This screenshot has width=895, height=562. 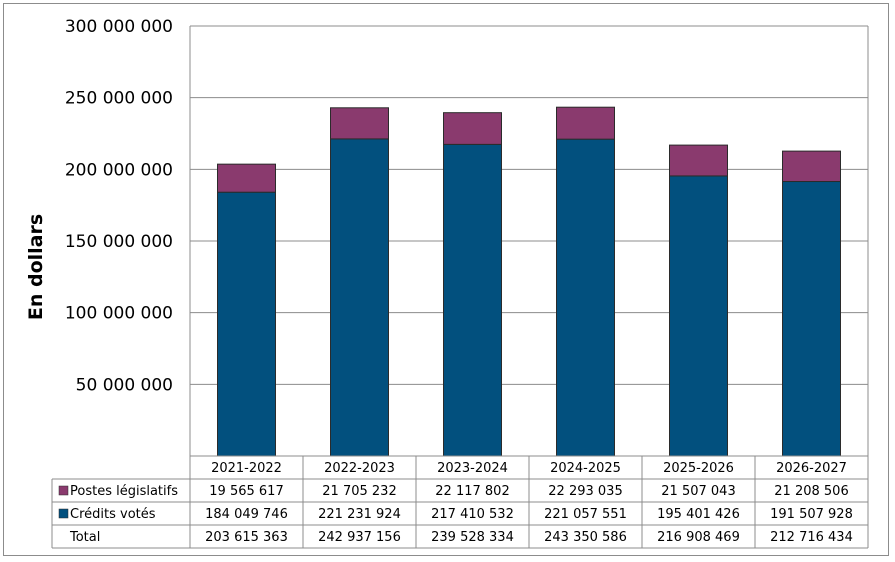 I want to click on table-cell-value: 203 615 363, so click(x=246, y=537).